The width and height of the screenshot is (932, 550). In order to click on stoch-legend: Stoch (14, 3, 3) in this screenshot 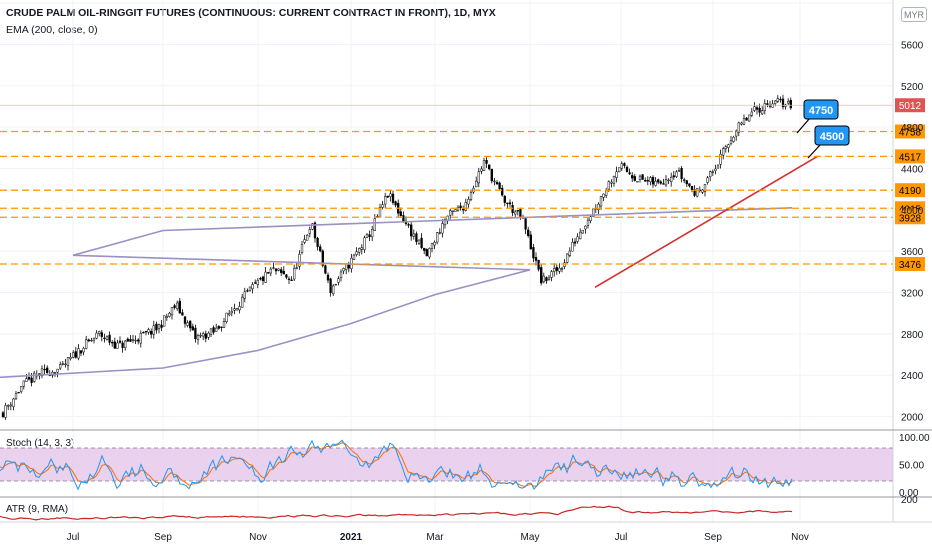, I will do `click(40, 443)`.